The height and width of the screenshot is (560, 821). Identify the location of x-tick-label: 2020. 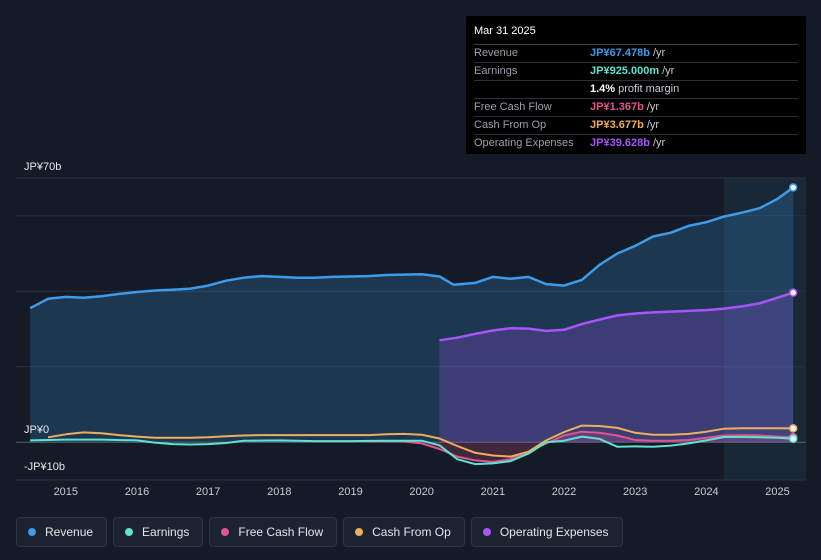
(421, 492).